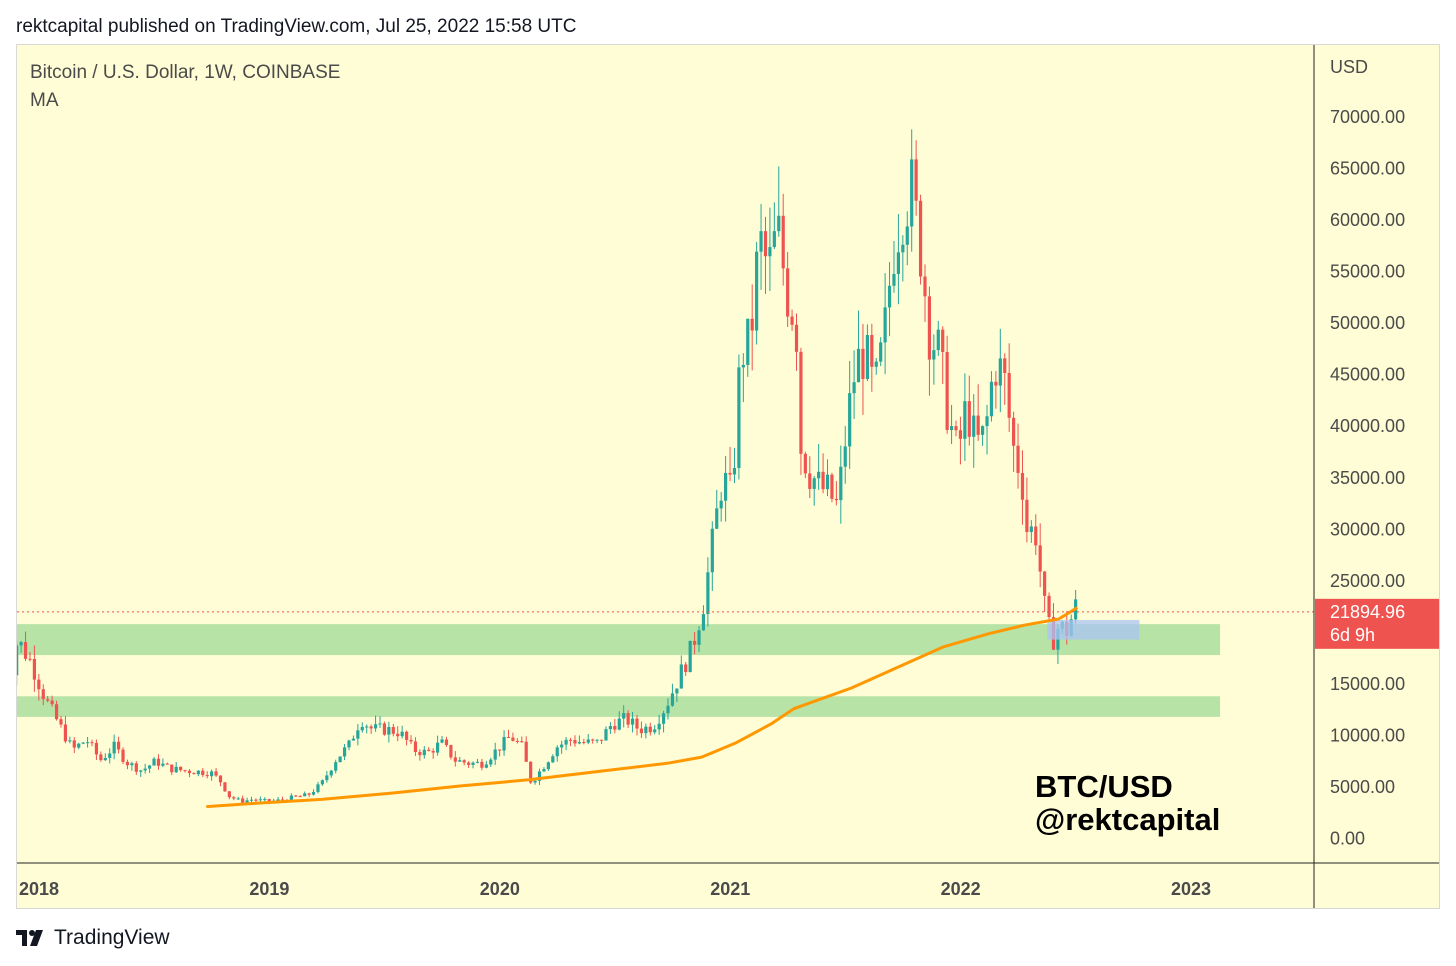 This screenshot has height=966, width=1456. I want to click on watermark-pair: BTC/USD, so click(1104, 786).